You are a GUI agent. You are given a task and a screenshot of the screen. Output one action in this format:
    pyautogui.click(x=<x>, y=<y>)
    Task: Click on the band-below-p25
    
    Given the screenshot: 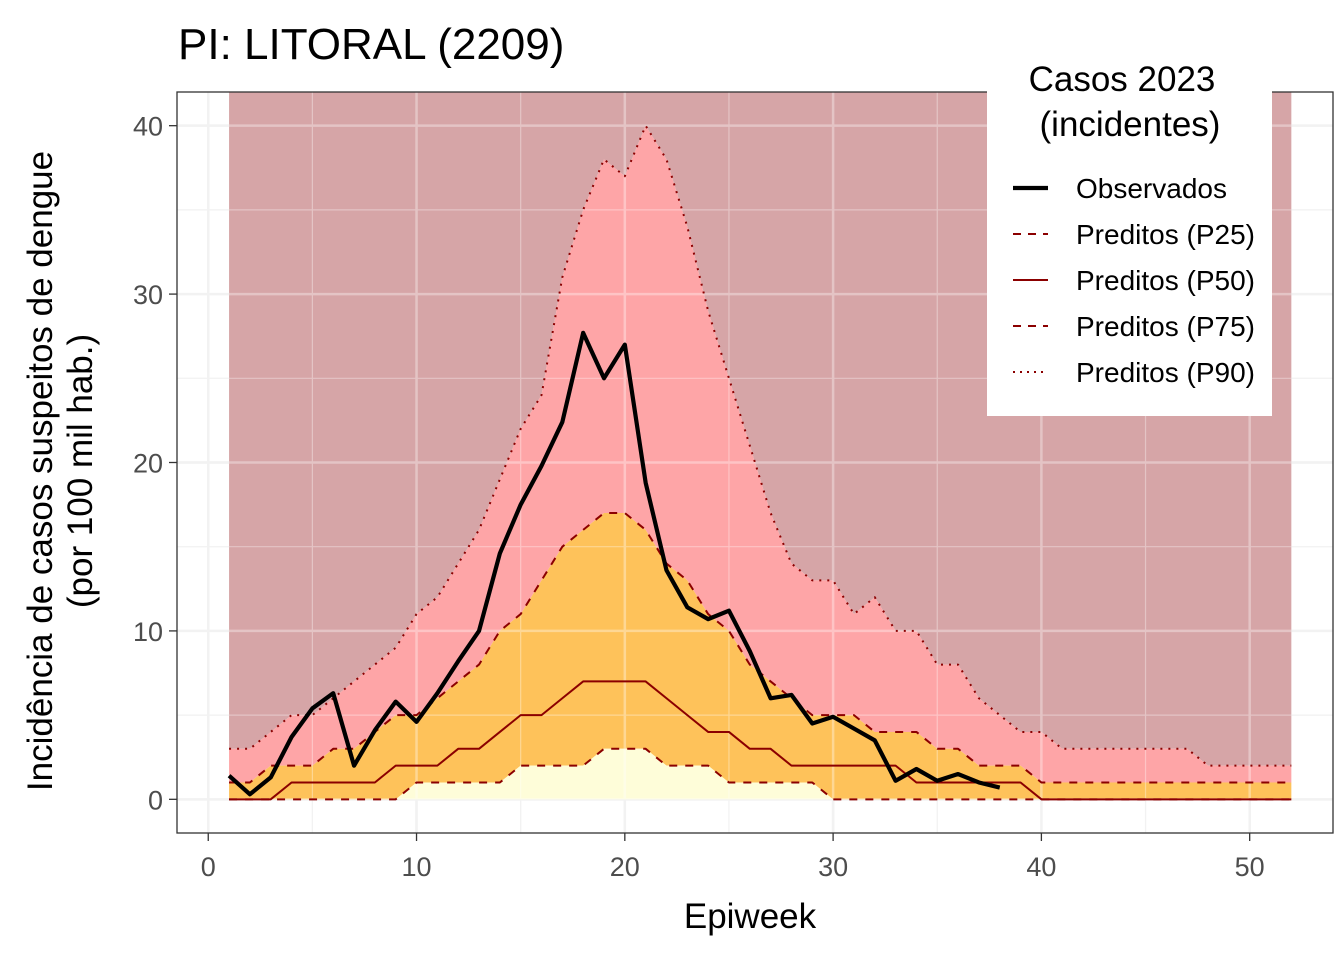 What is the action you would take?
    pyautogui.click(x=760, y=774)
    